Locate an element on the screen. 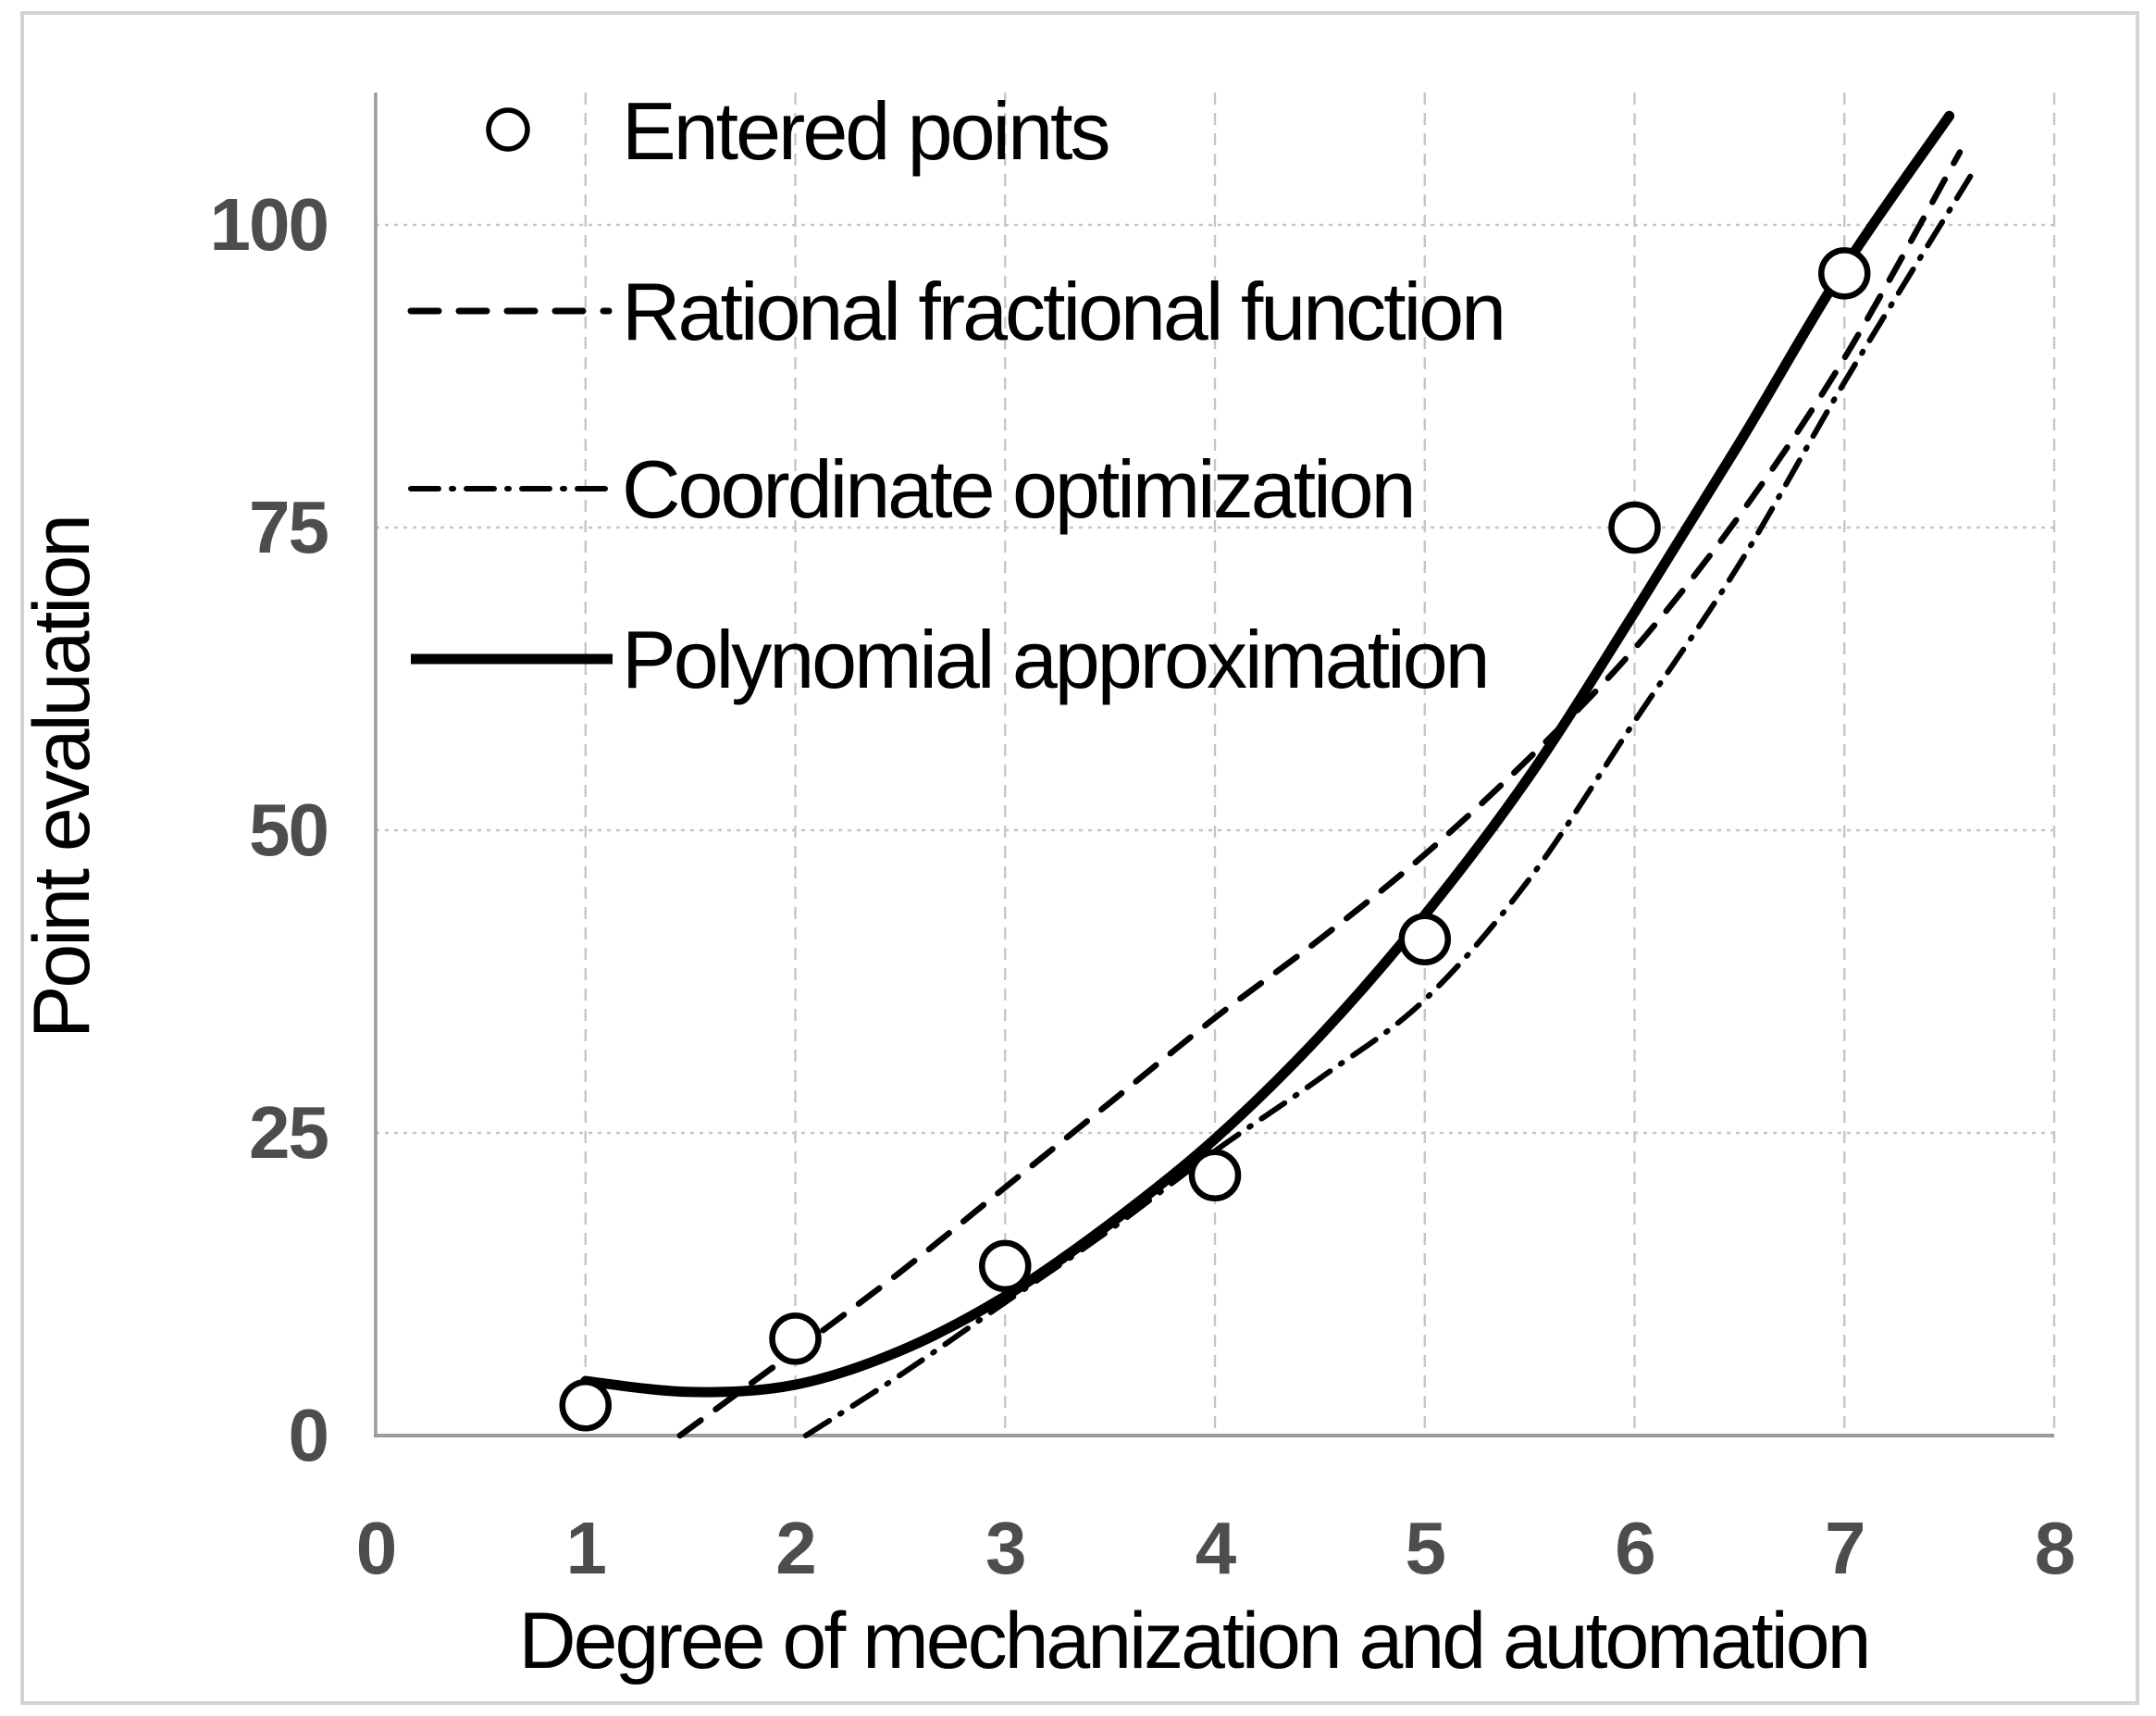 This screenshot has width=2156, height=1716. legend-item-label: Polynomial approximation is located at coordinates (1055, 659).